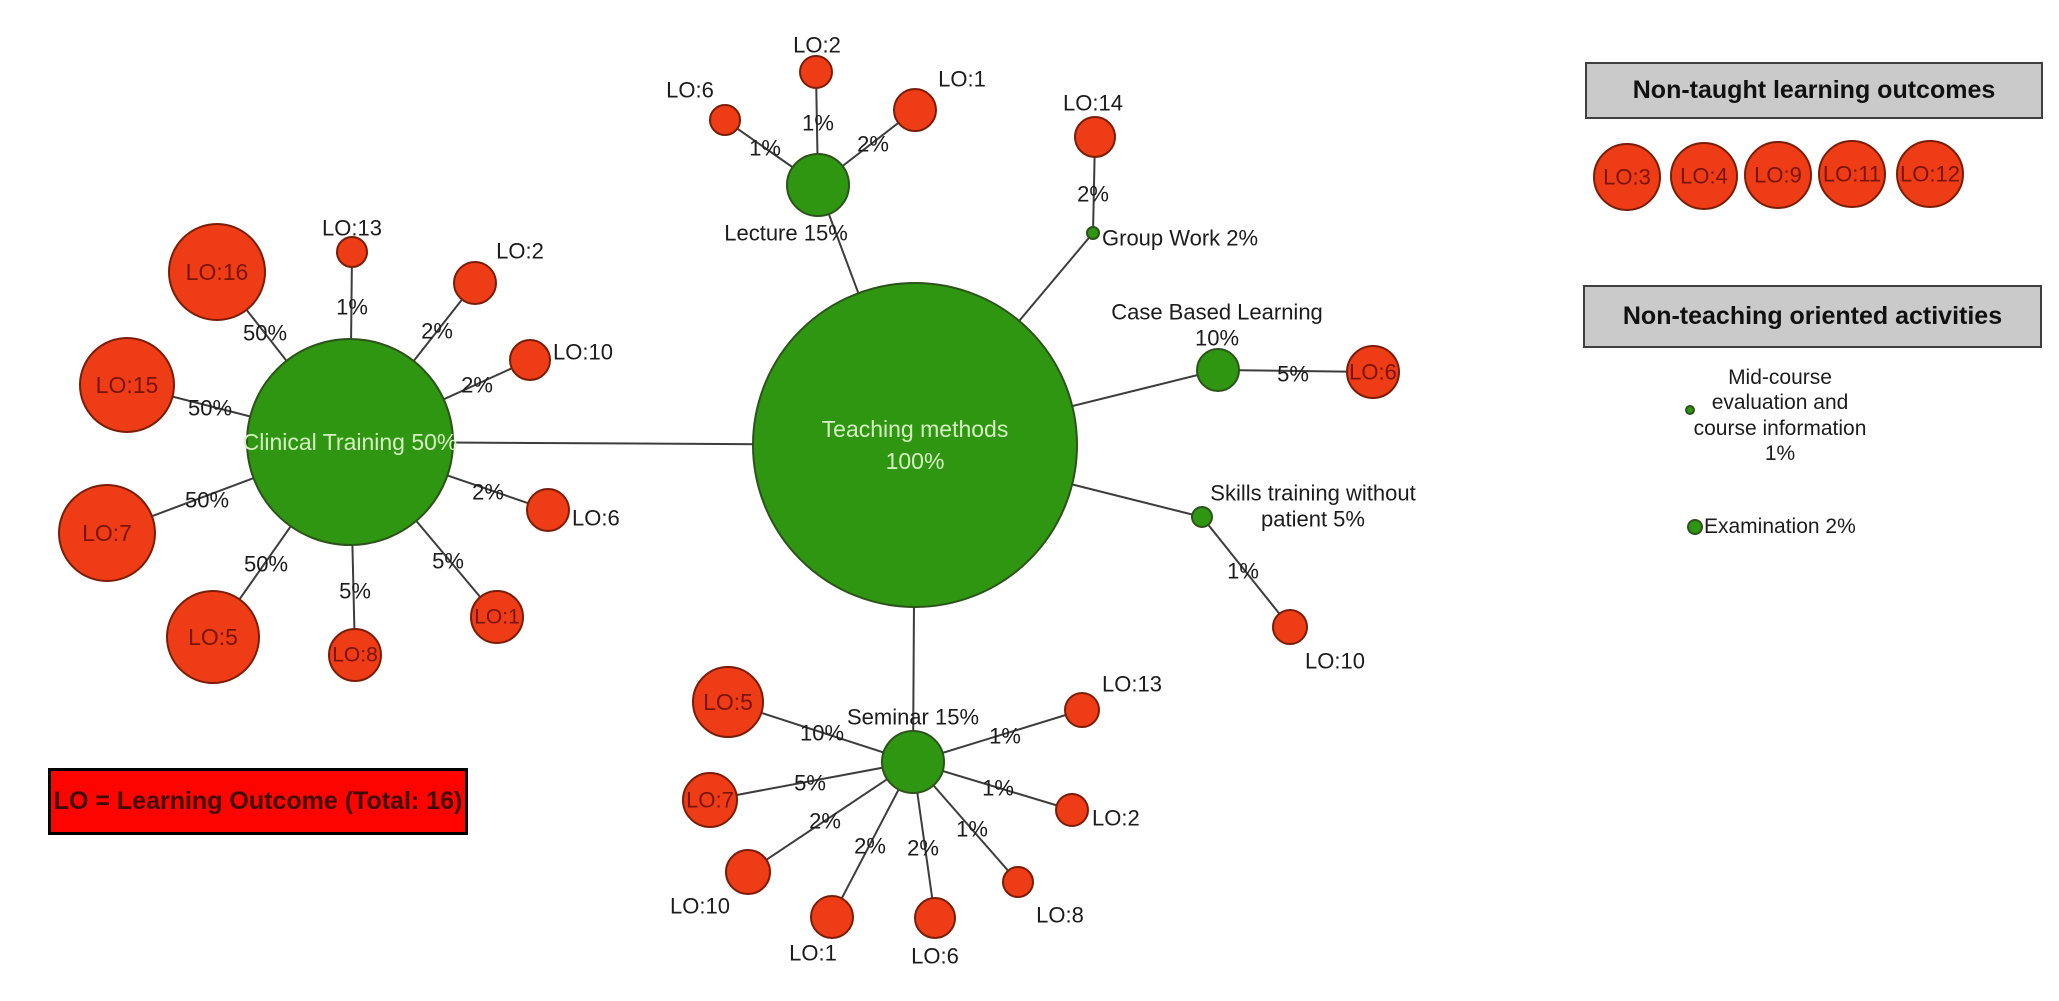  Describe the element at coordinates (1018, 882) in the screenshot. I see `node-seminar-lo8` at that location.